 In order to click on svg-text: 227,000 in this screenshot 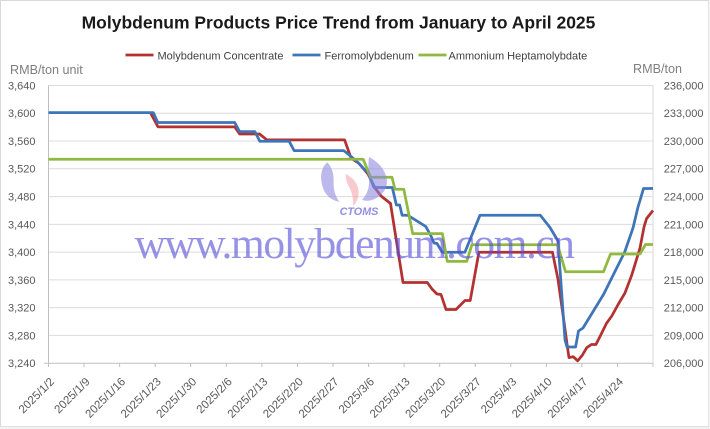, I will do `click(684, 170)`.